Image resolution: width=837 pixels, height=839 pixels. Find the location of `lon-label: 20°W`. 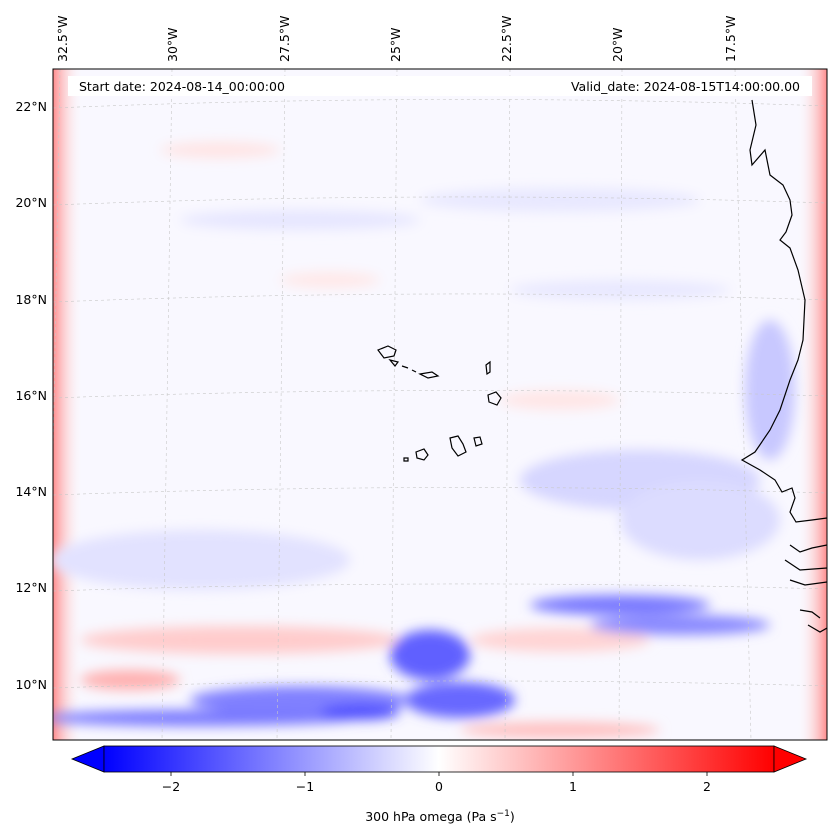

lon-label: 20°W is located at coordinates (617, 44).